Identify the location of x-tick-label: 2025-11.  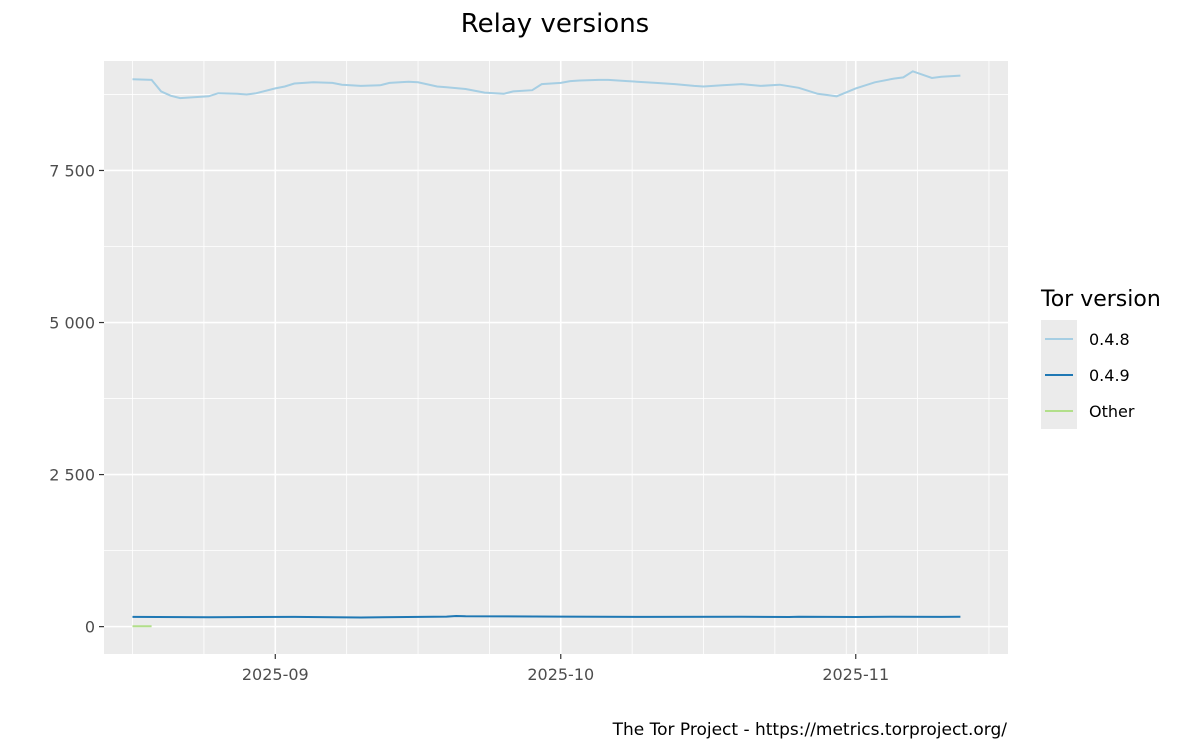
(855, 674).